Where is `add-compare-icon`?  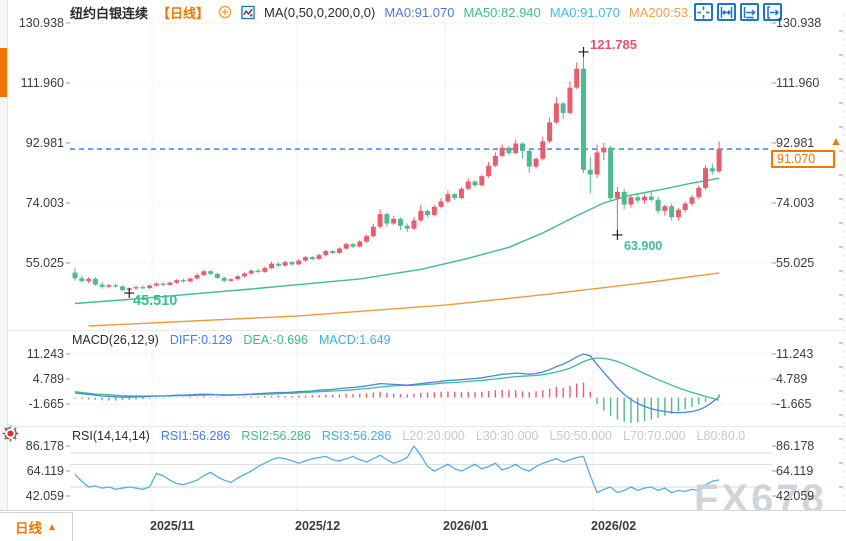 add-compare-icon is located at coordinates (225, 12).